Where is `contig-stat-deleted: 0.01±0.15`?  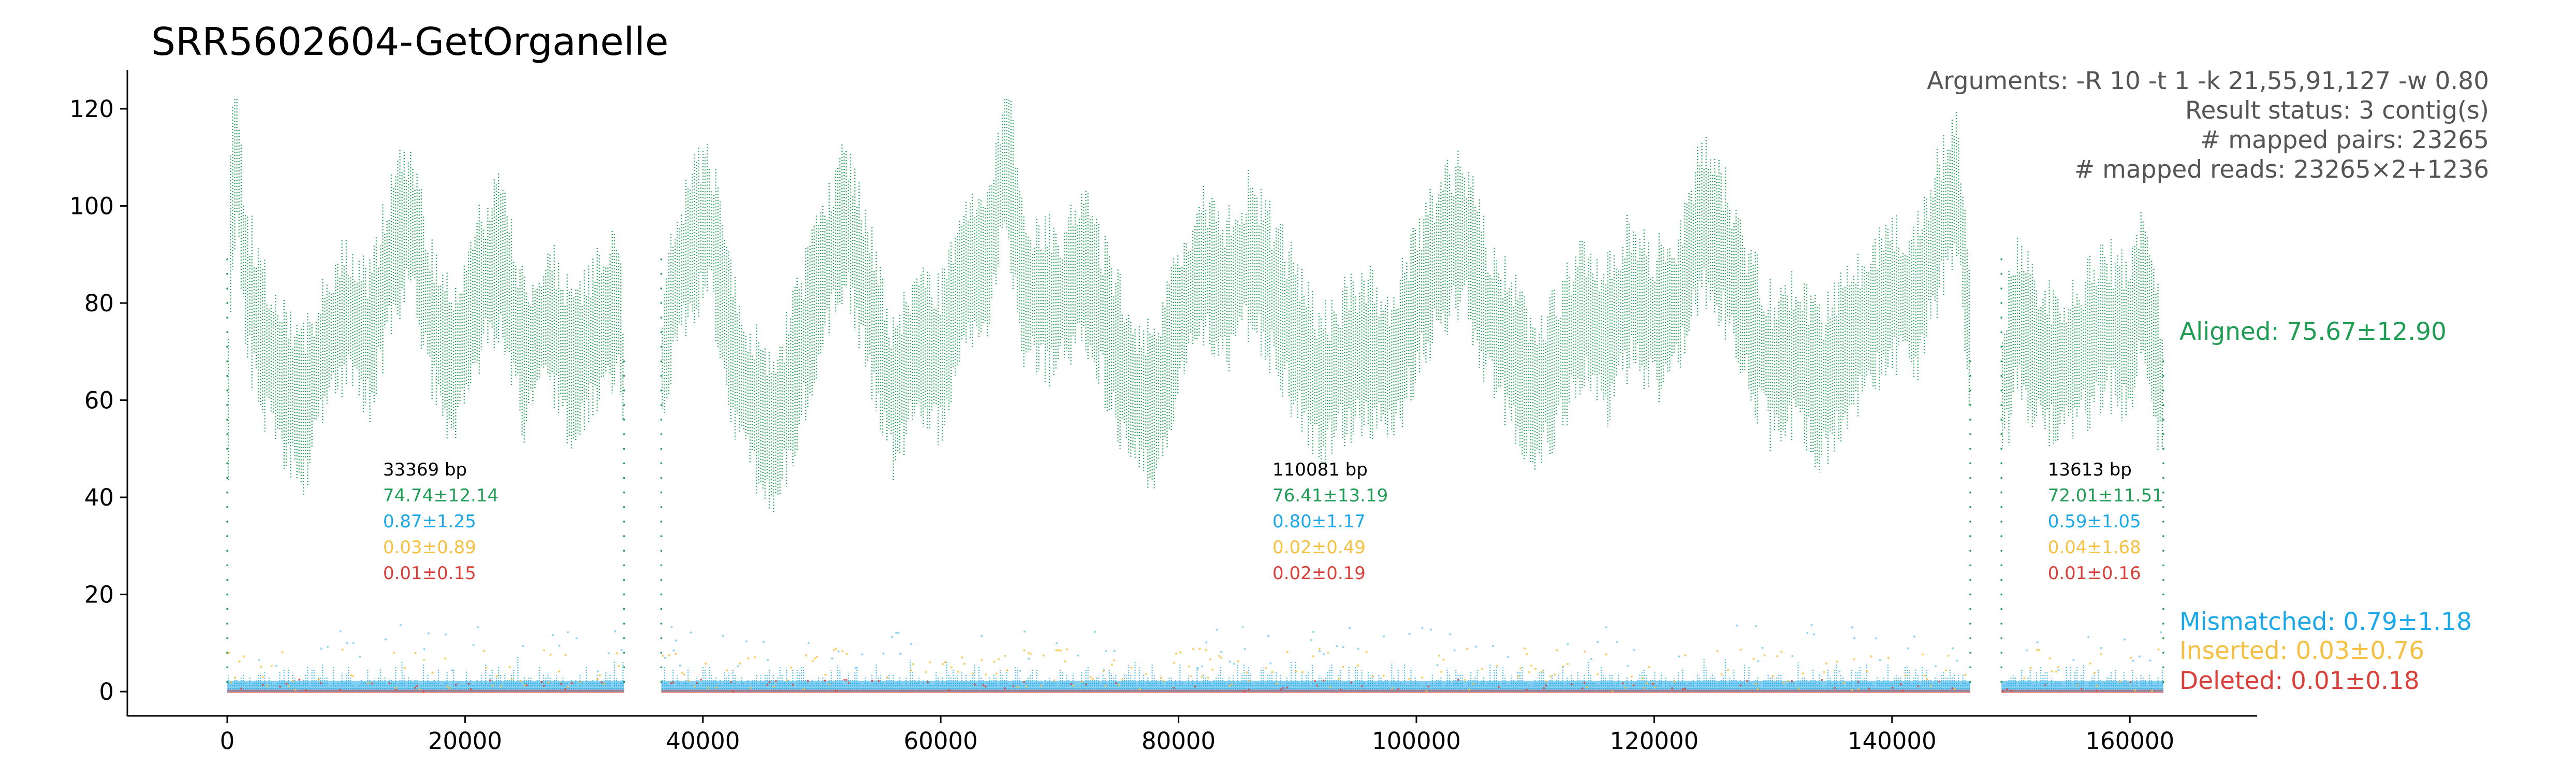 contig-stat-deleted: 0.01±0.15 is located at coordinates (430, 573).